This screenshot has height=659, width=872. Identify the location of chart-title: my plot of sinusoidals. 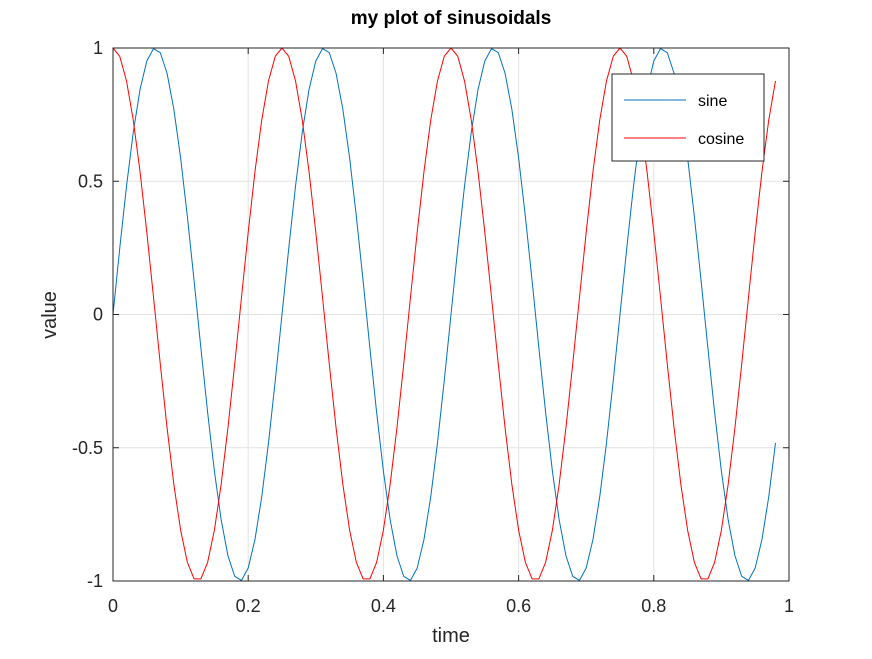
(451, 18).